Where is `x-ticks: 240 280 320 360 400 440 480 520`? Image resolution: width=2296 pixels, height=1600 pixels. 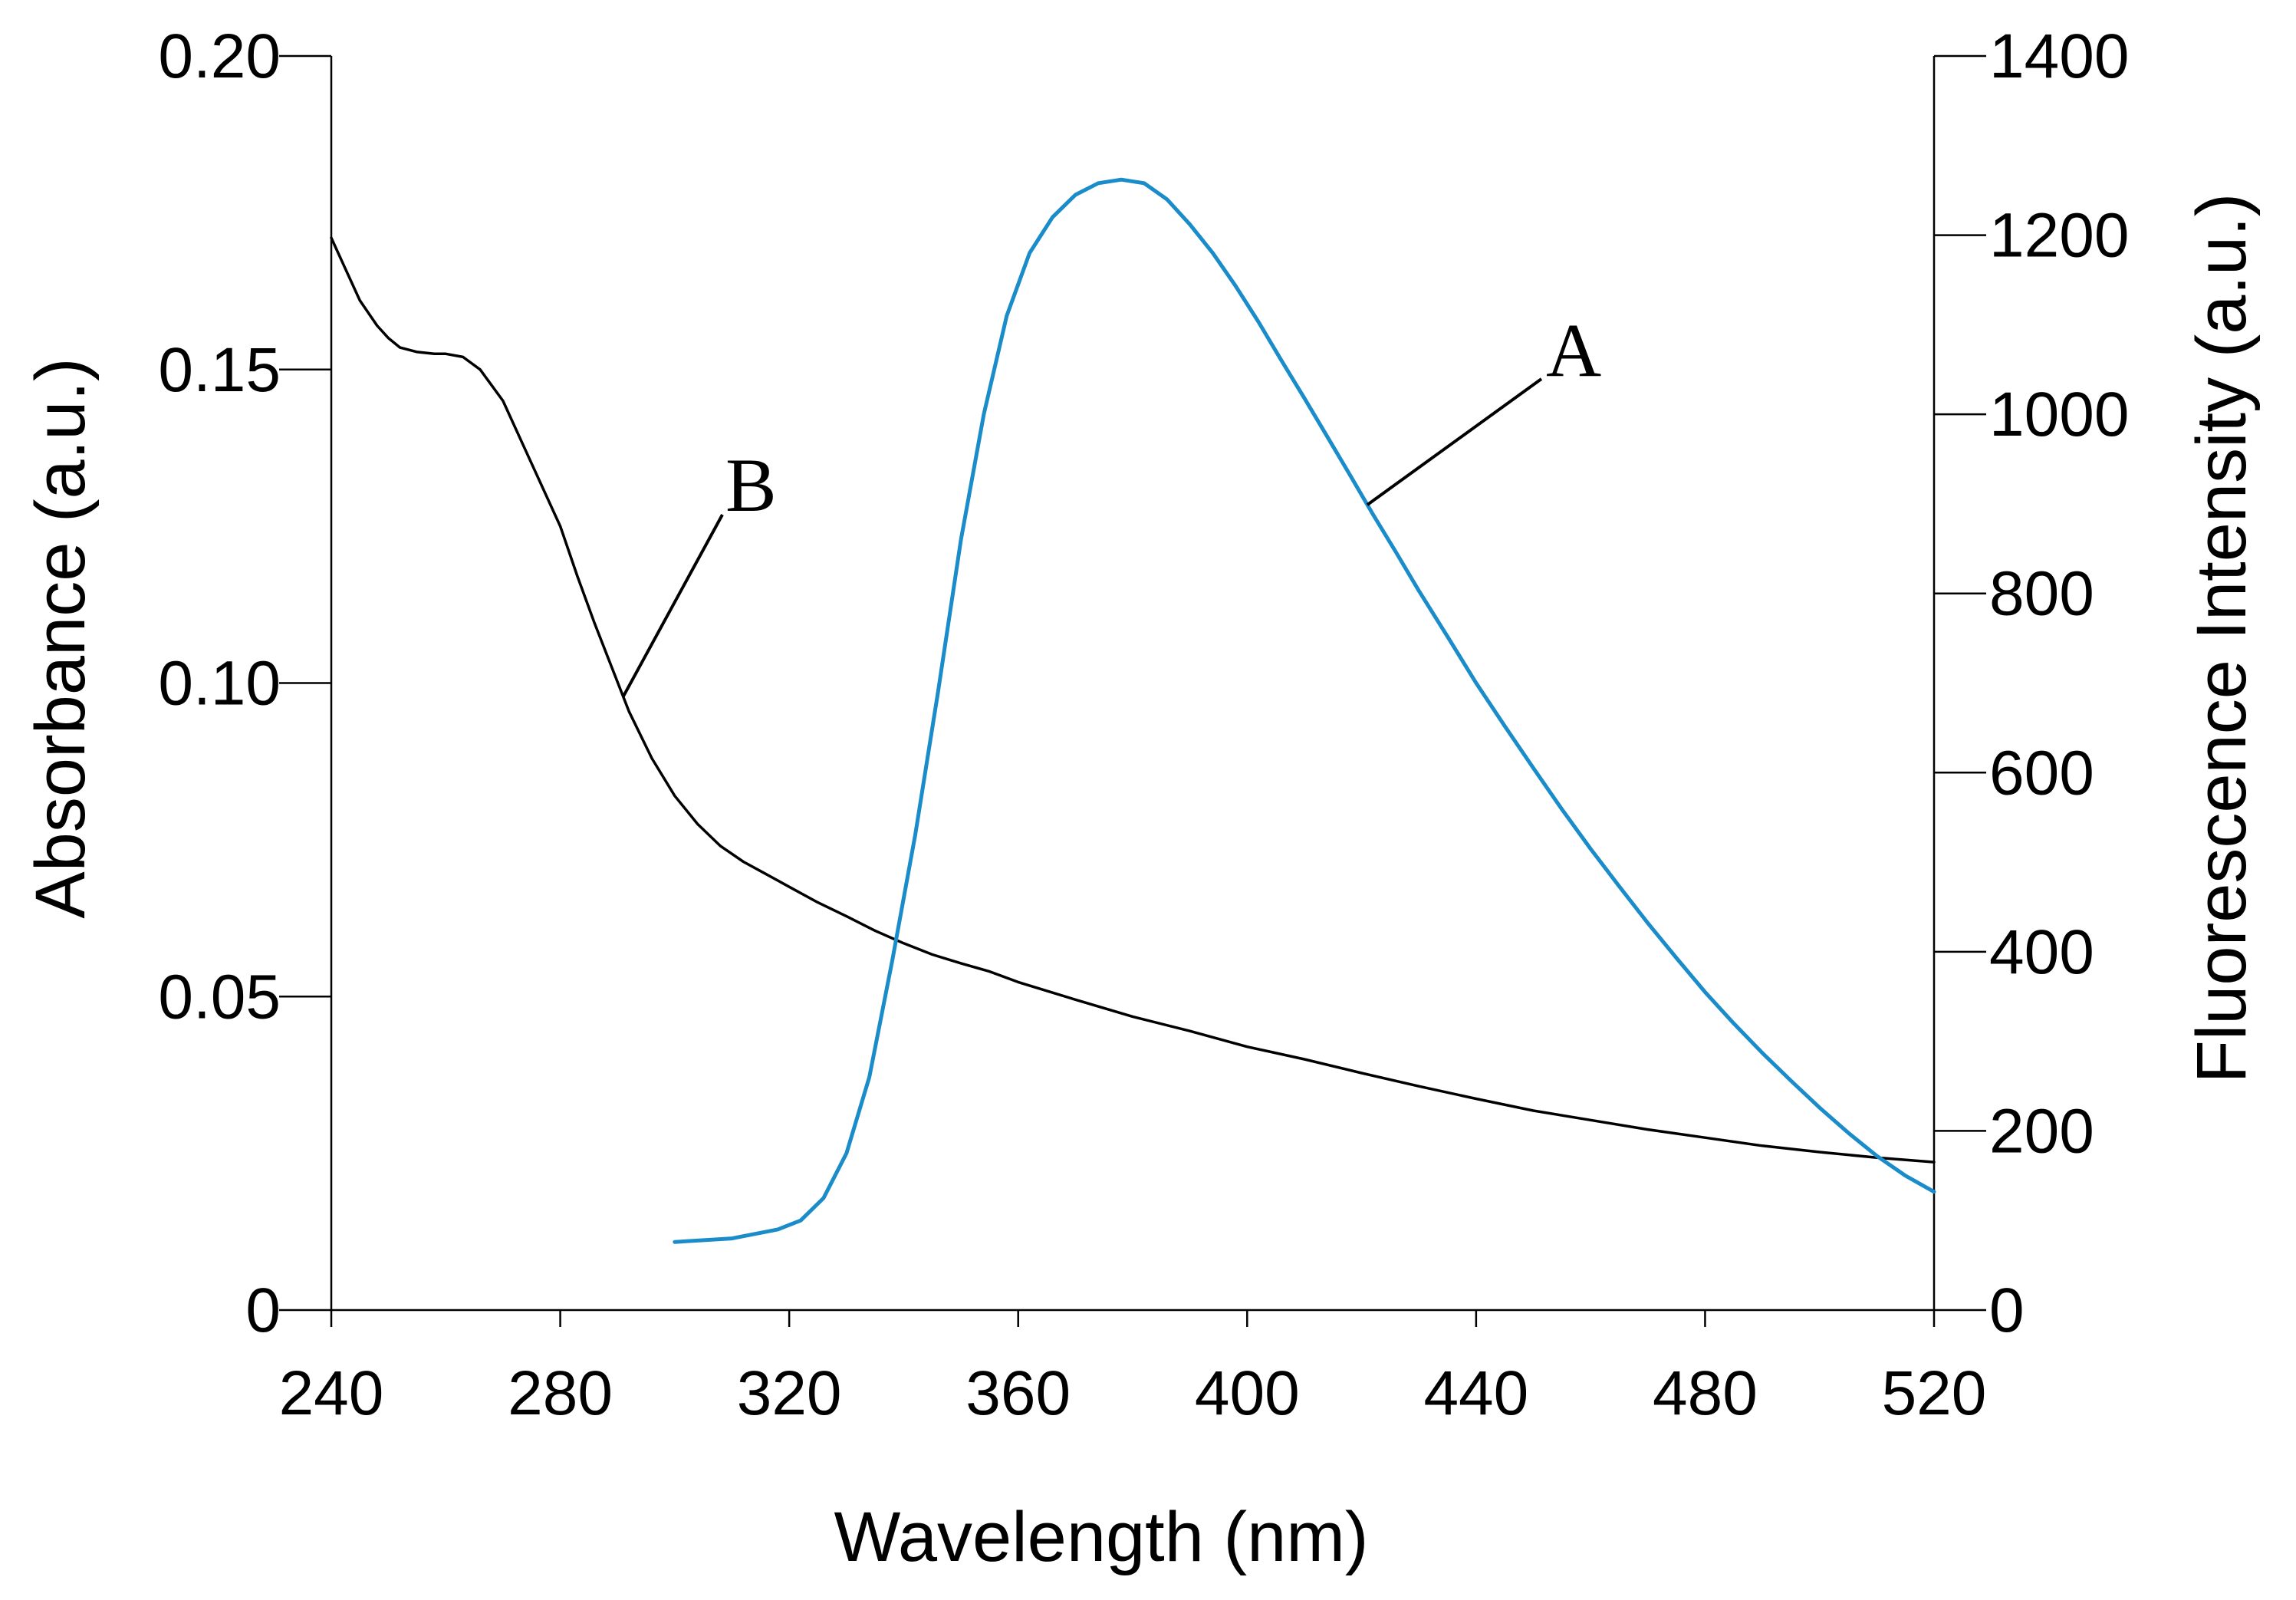 x-ticks: 240 280 320 360 400 440 480 520 is located at coordinates (1133, 1369).